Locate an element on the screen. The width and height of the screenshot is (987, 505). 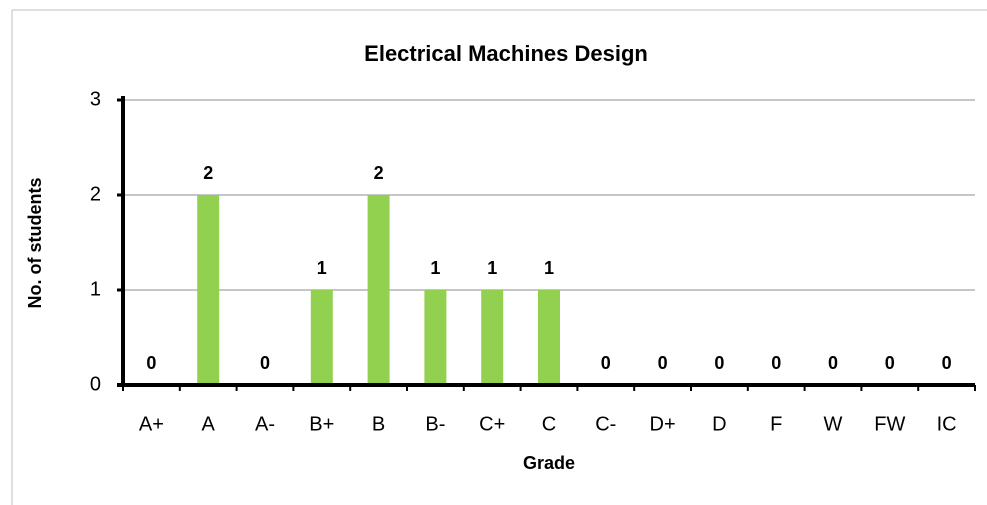
x-tick-label: A is located at coordinates (209, 424).